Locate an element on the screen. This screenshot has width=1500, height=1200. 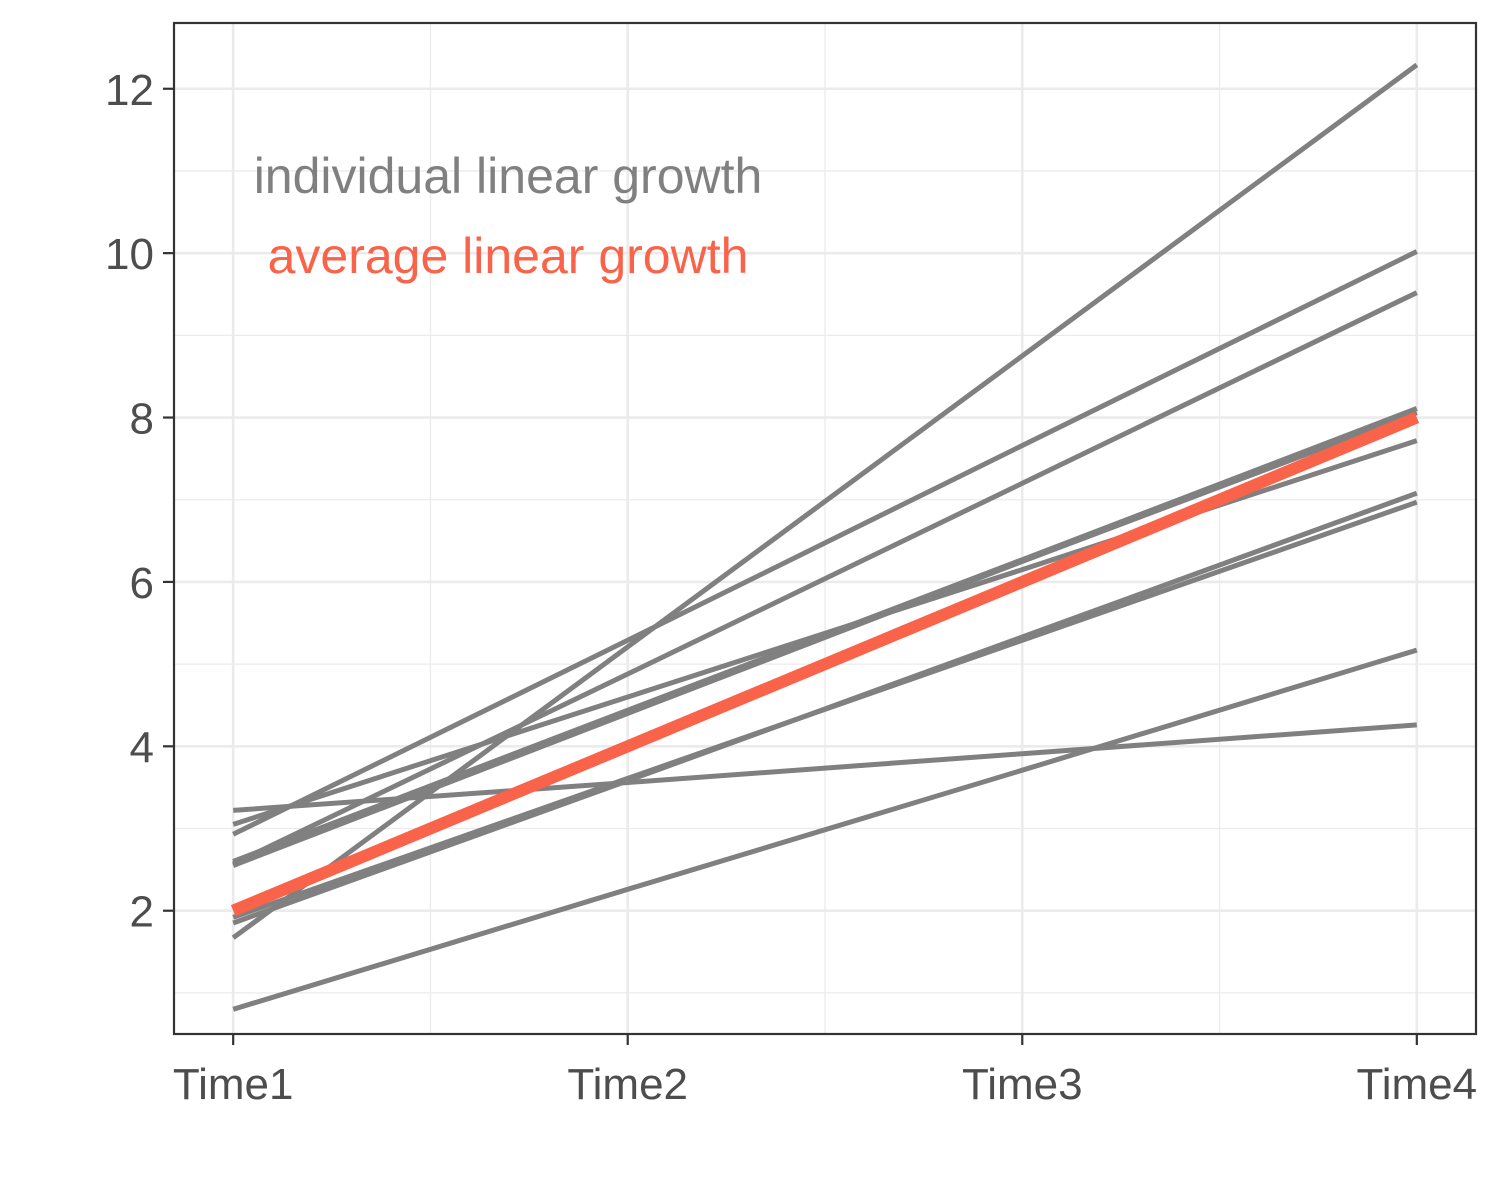
y-tick-label: 8 is located at coordinates (142, 419).